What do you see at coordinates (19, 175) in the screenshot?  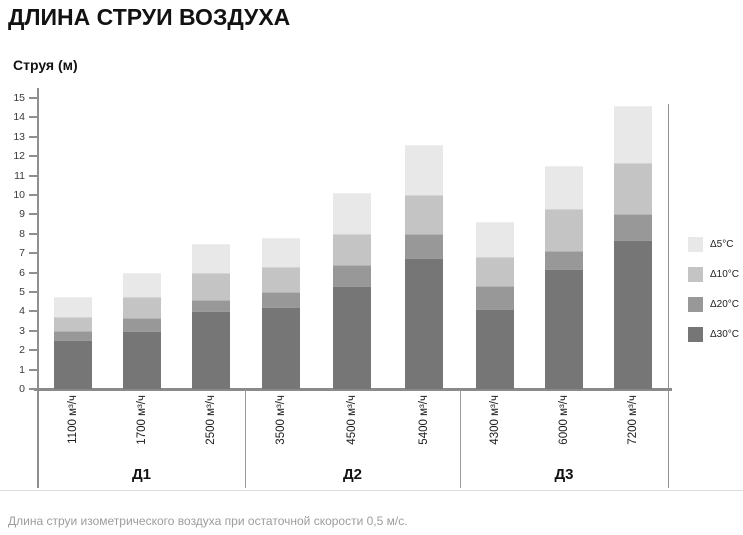 I see `y-tick-label: 11` at bounding box center [19, 175].